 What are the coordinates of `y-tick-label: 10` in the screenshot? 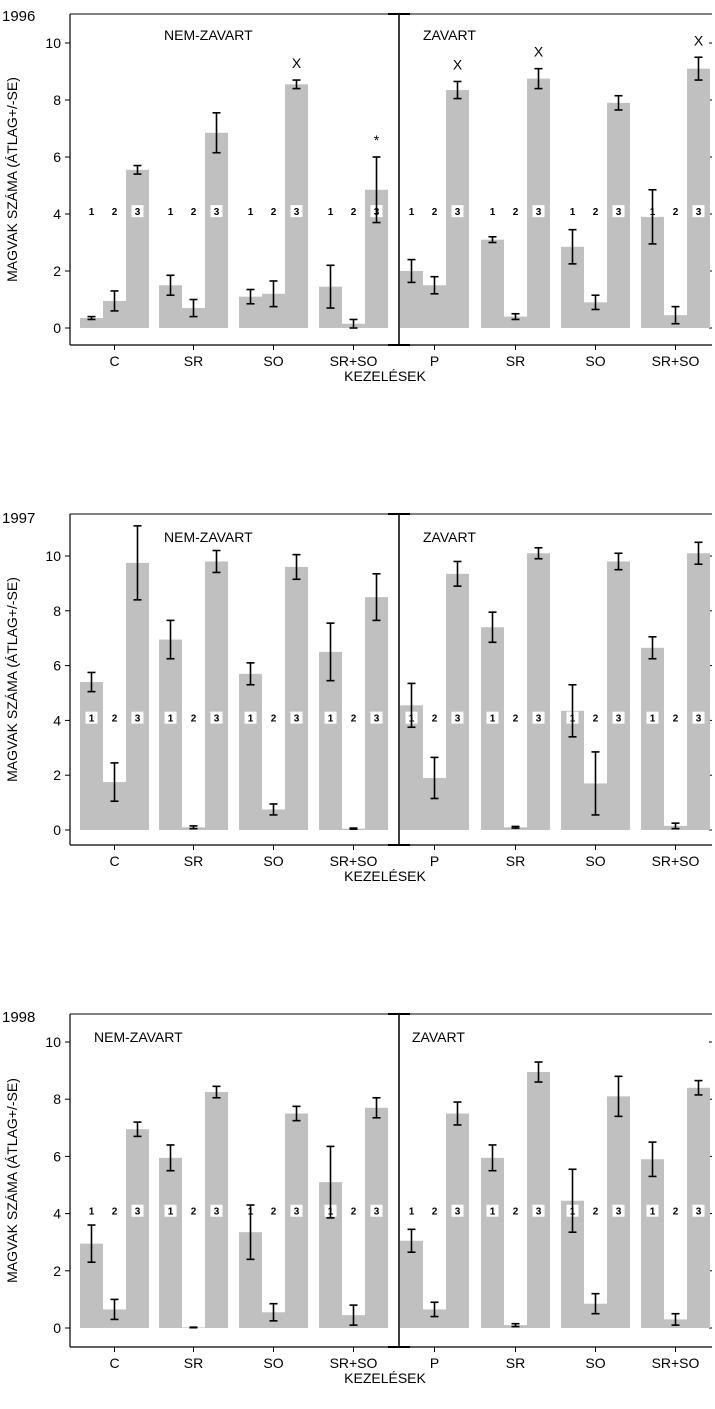 It's located at (53, 43).